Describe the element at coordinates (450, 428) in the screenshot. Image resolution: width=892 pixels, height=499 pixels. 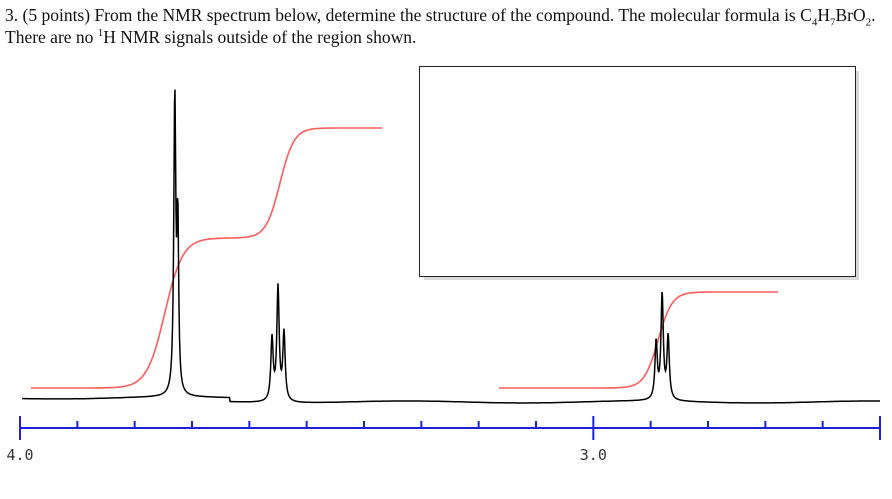
I see `axis-ticks` at that location.